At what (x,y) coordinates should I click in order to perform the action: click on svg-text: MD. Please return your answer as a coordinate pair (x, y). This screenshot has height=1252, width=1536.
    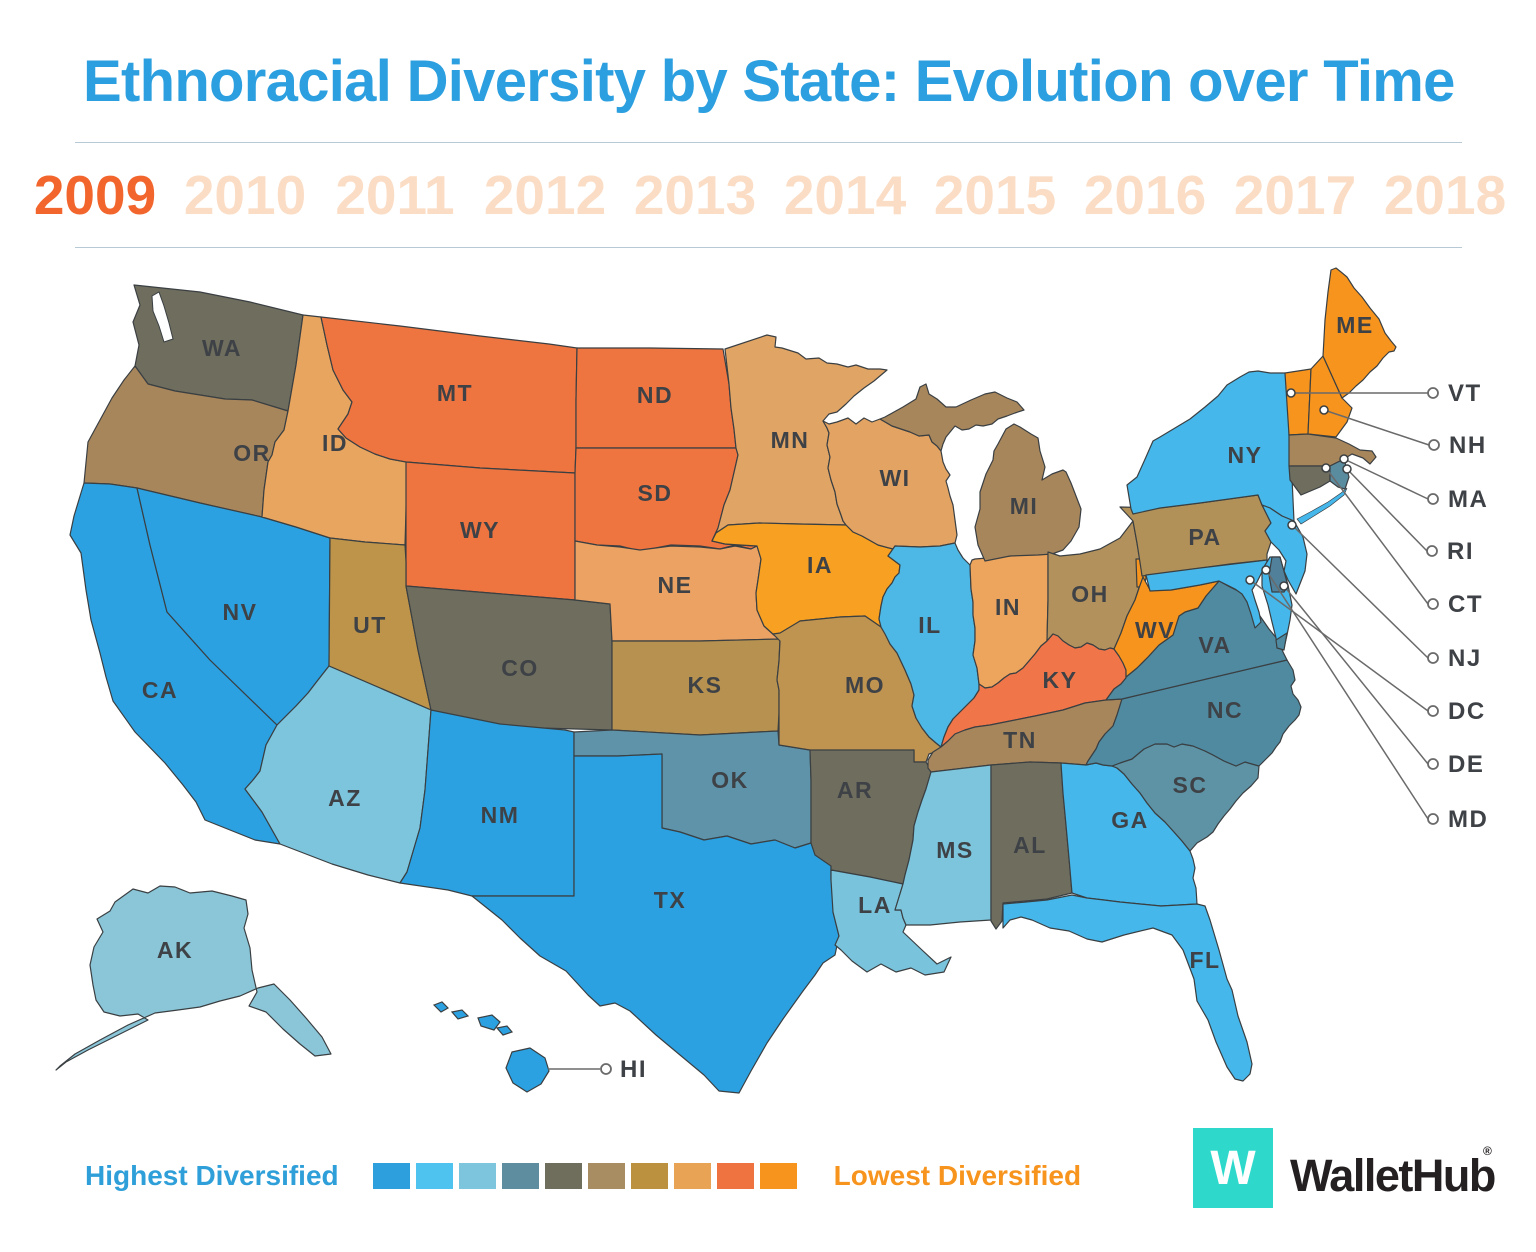
    Looking at the image, I should click on (1468, 819).